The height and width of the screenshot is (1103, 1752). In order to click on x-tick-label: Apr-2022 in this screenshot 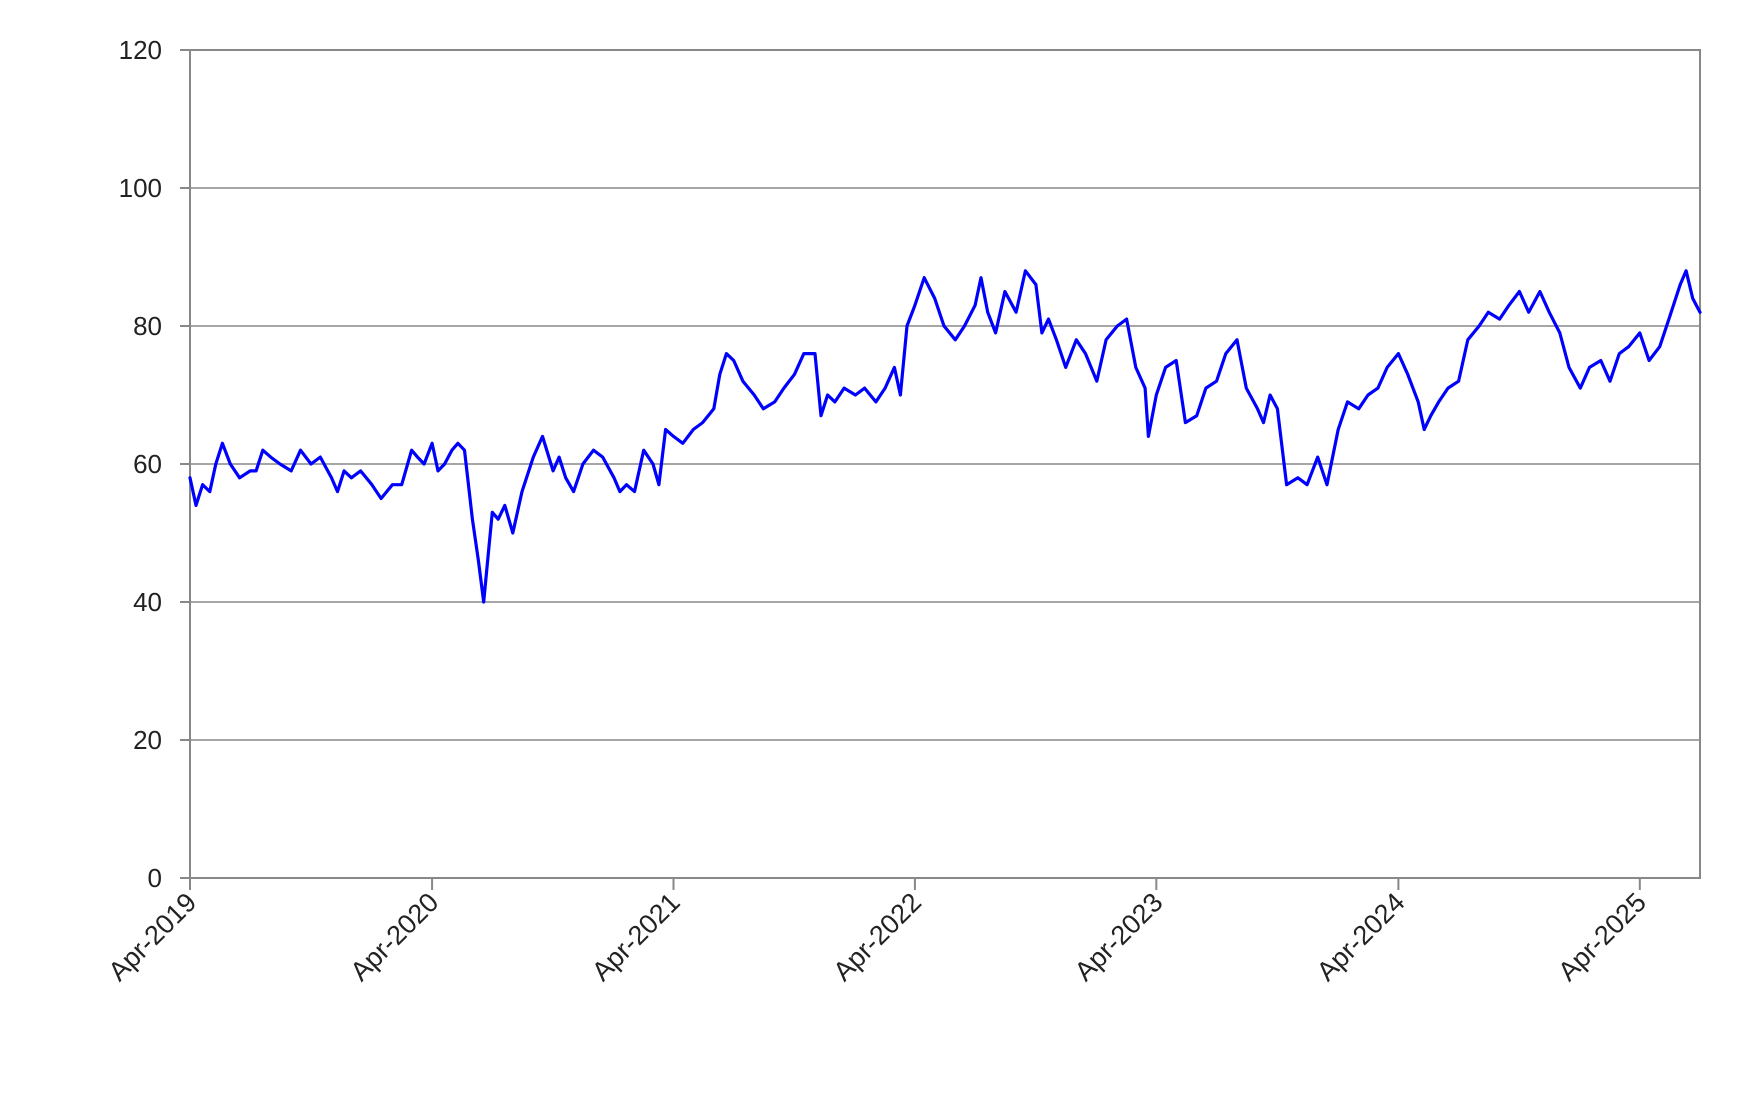, I will do `click(877, 937)`.